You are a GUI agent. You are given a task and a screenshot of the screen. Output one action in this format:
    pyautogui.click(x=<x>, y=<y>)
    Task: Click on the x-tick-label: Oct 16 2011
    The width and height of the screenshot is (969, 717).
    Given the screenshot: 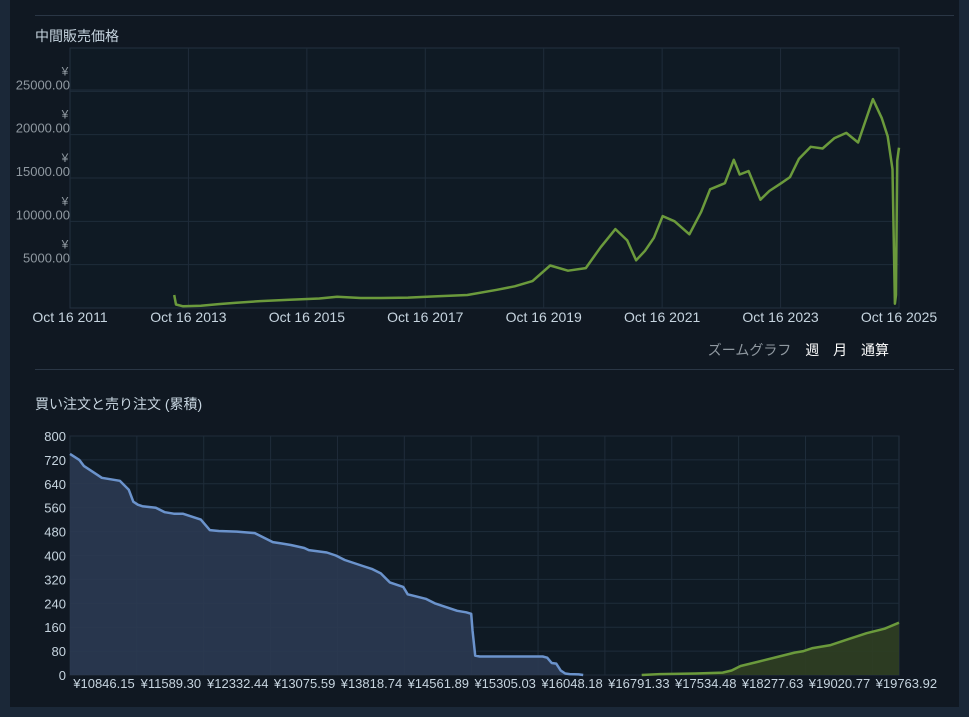 What is the action you would take?
    pyautogui.click(x=69, y=317)
    